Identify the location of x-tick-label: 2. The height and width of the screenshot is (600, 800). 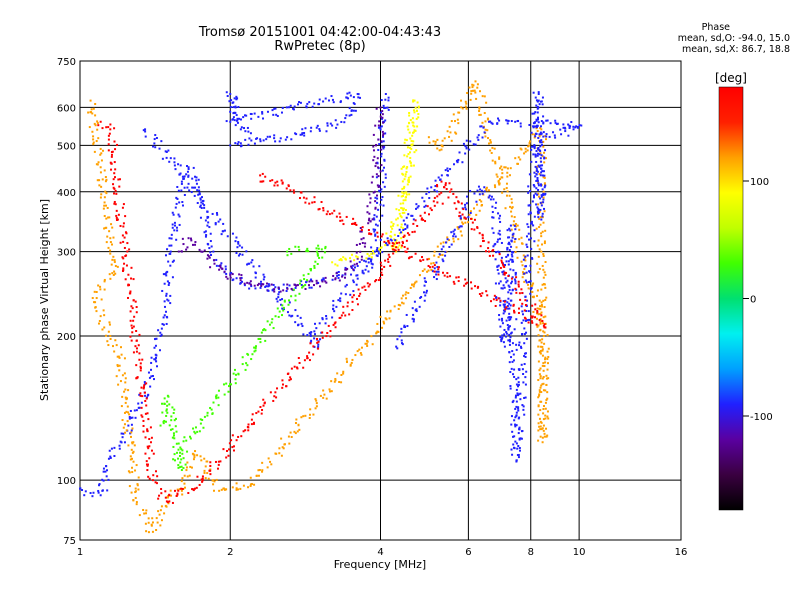
(230, 552).